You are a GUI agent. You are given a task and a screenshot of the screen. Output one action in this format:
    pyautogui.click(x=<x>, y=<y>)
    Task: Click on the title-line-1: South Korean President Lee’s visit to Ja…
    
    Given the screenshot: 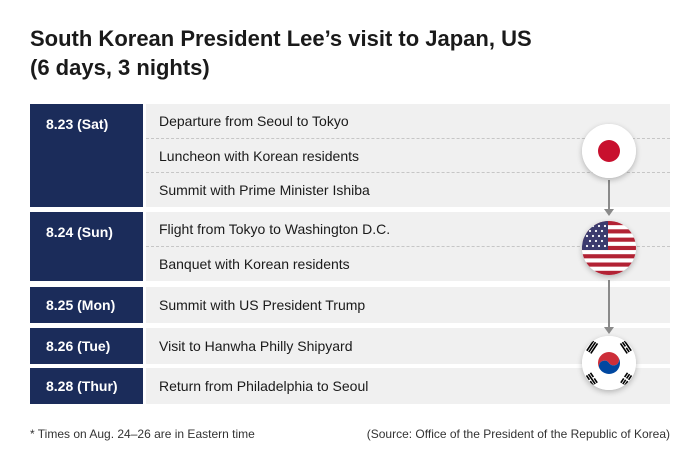 What is the action you would take?
    pyautogui.click(x=281, y=38)
    